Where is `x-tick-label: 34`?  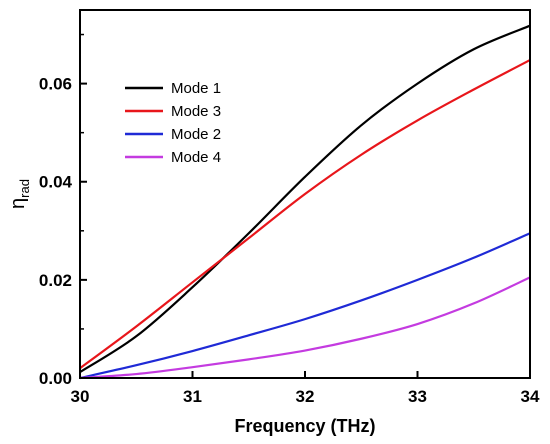
x-tick-label: 34 is located at coordinates (530, 396).